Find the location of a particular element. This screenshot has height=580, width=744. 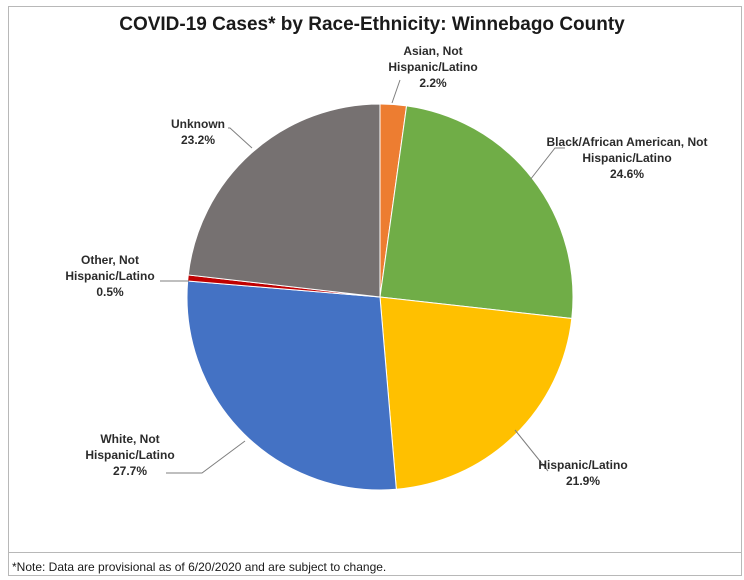

slice-percent-label: 2.2% is located at coordinates (433, 83).